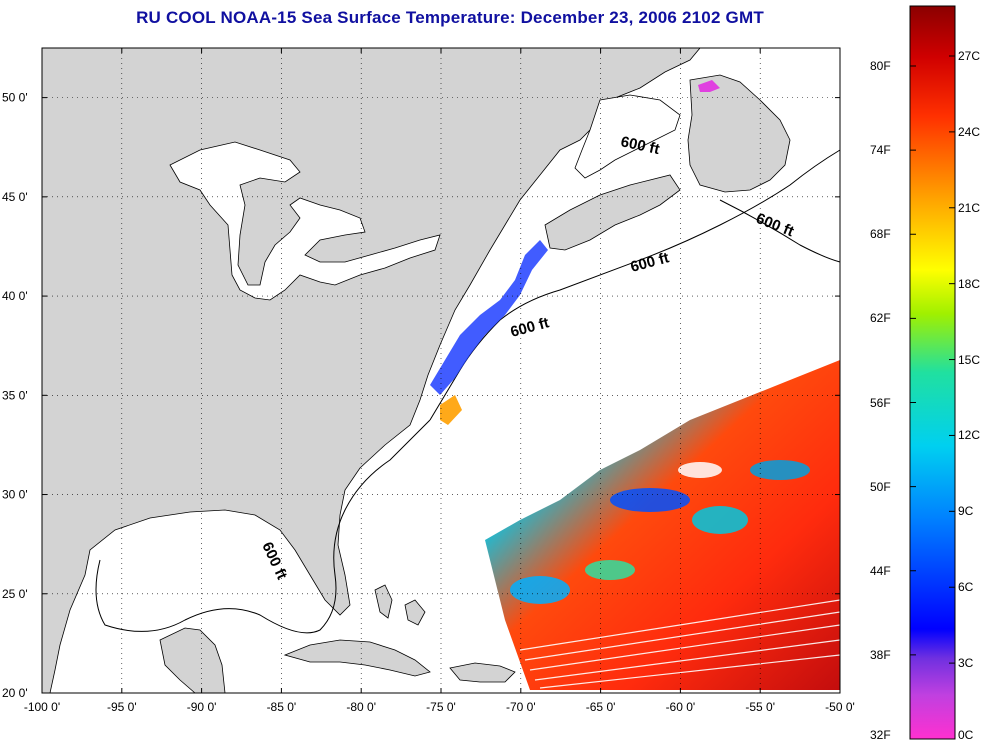 Image resolution: width=984 pixels, height=754 pixels. What do you see at coordinates (263, 526) in the screenshot?
I see `depth-contour-gulf` at bounding box center [263, 526].